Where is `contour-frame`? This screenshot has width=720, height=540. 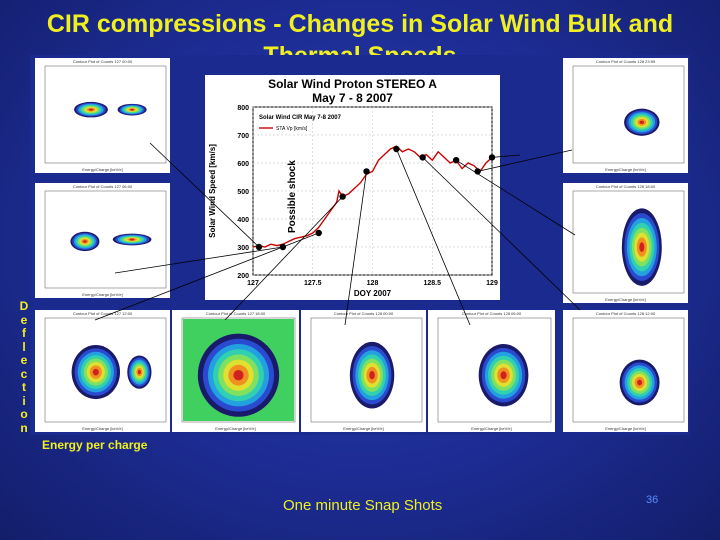
contour-frame is located at coordinates (105, 114).